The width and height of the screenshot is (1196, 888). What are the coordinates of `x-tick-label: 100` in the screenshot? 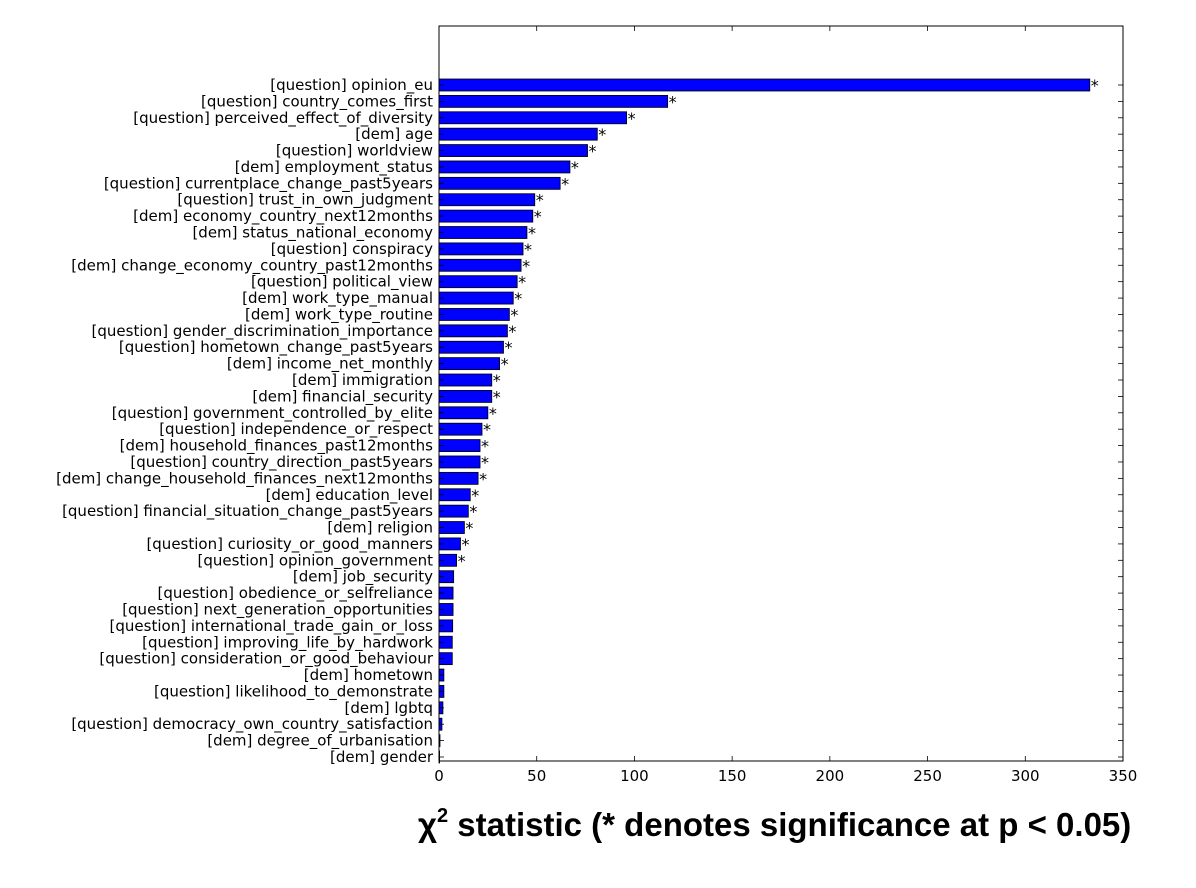 It's located at (634, 776).